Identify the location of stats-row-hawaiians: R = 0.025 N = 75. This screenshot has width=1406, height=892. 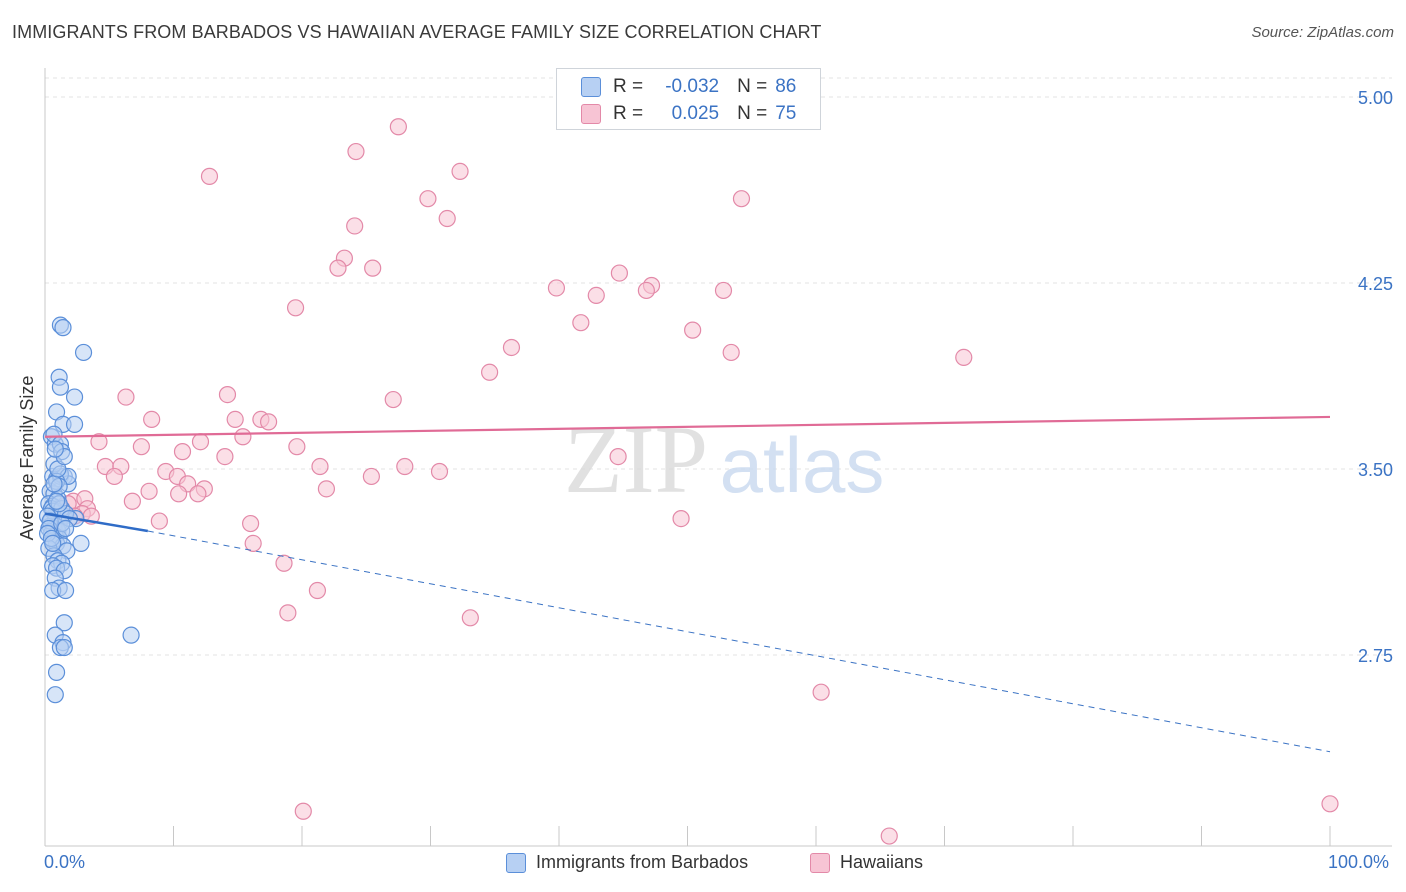
(688, 114).